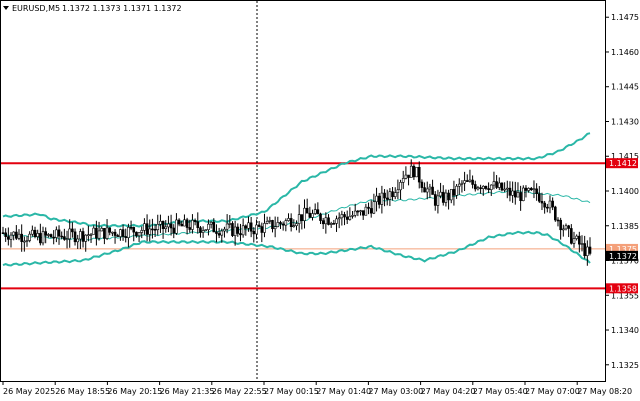 The width and height of the screenshot is (640, 401). What do you see at coordinates (395, 391) in the screenshot?
I see `x-tick-label: 27 May 03:00` at bounding box center [395, 391].